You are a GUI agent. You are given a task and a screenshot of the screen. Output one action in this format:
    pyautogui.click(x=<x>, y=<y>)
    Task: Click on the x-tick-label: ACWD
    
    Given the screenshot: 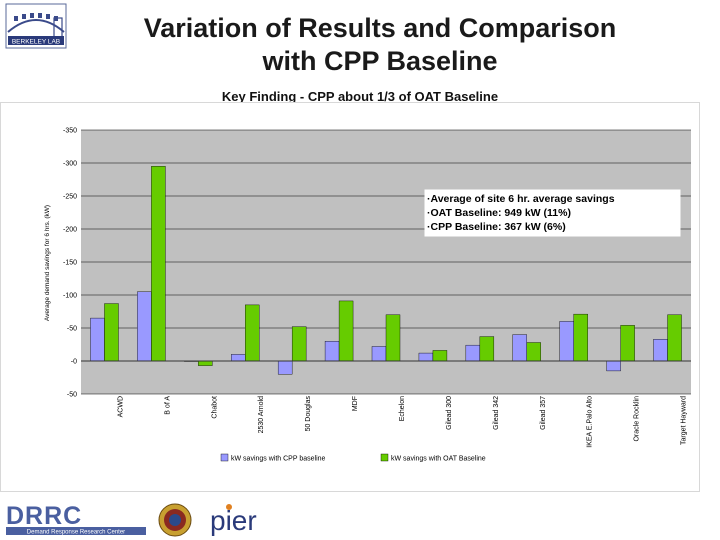 What is the action you would take?
    pyautogui.click(x=120, y=406)
    